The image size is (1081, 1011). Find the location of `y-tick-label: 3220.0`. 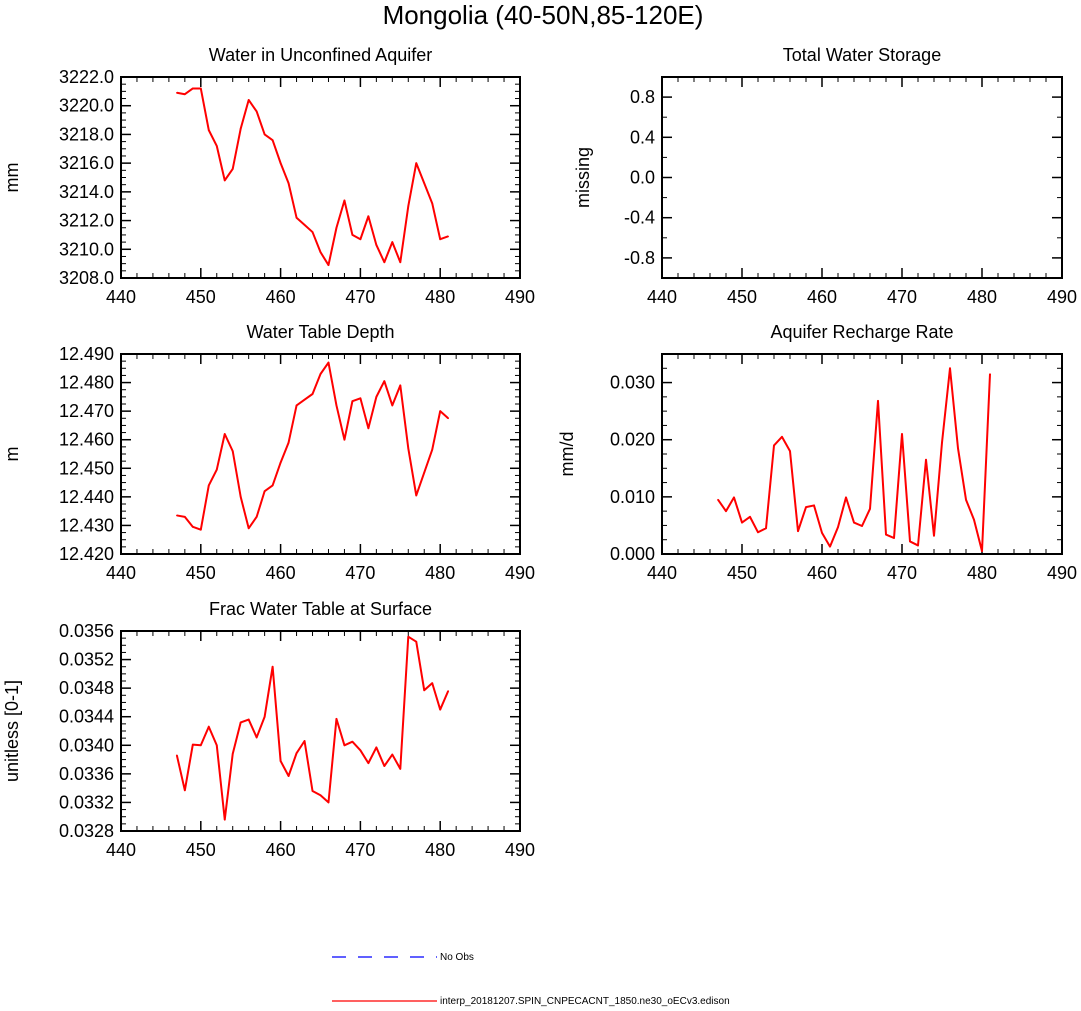

y-tick-label: 3220.0 is located at coordinates (86, 106).